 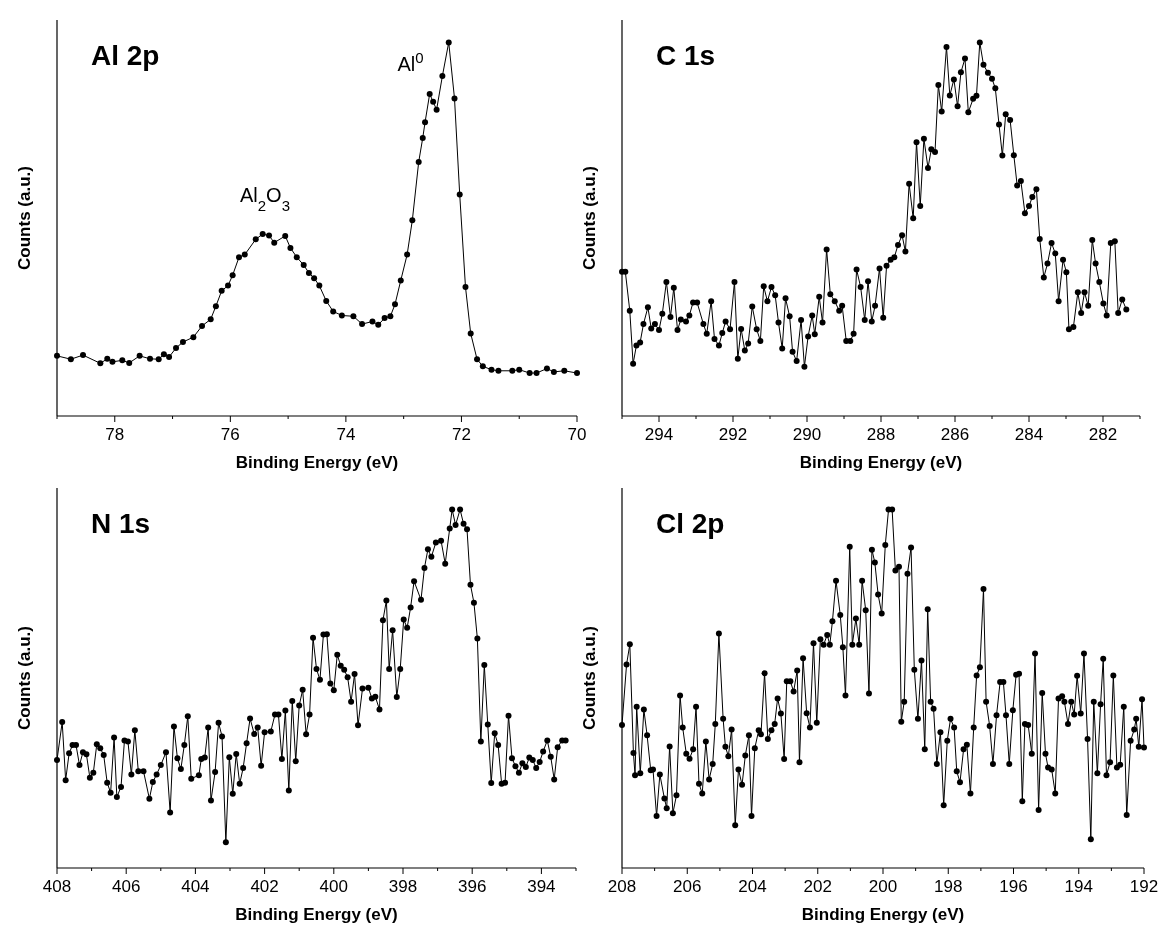 I want to click on x-tick-label: 406, so click(x=126, y=886).